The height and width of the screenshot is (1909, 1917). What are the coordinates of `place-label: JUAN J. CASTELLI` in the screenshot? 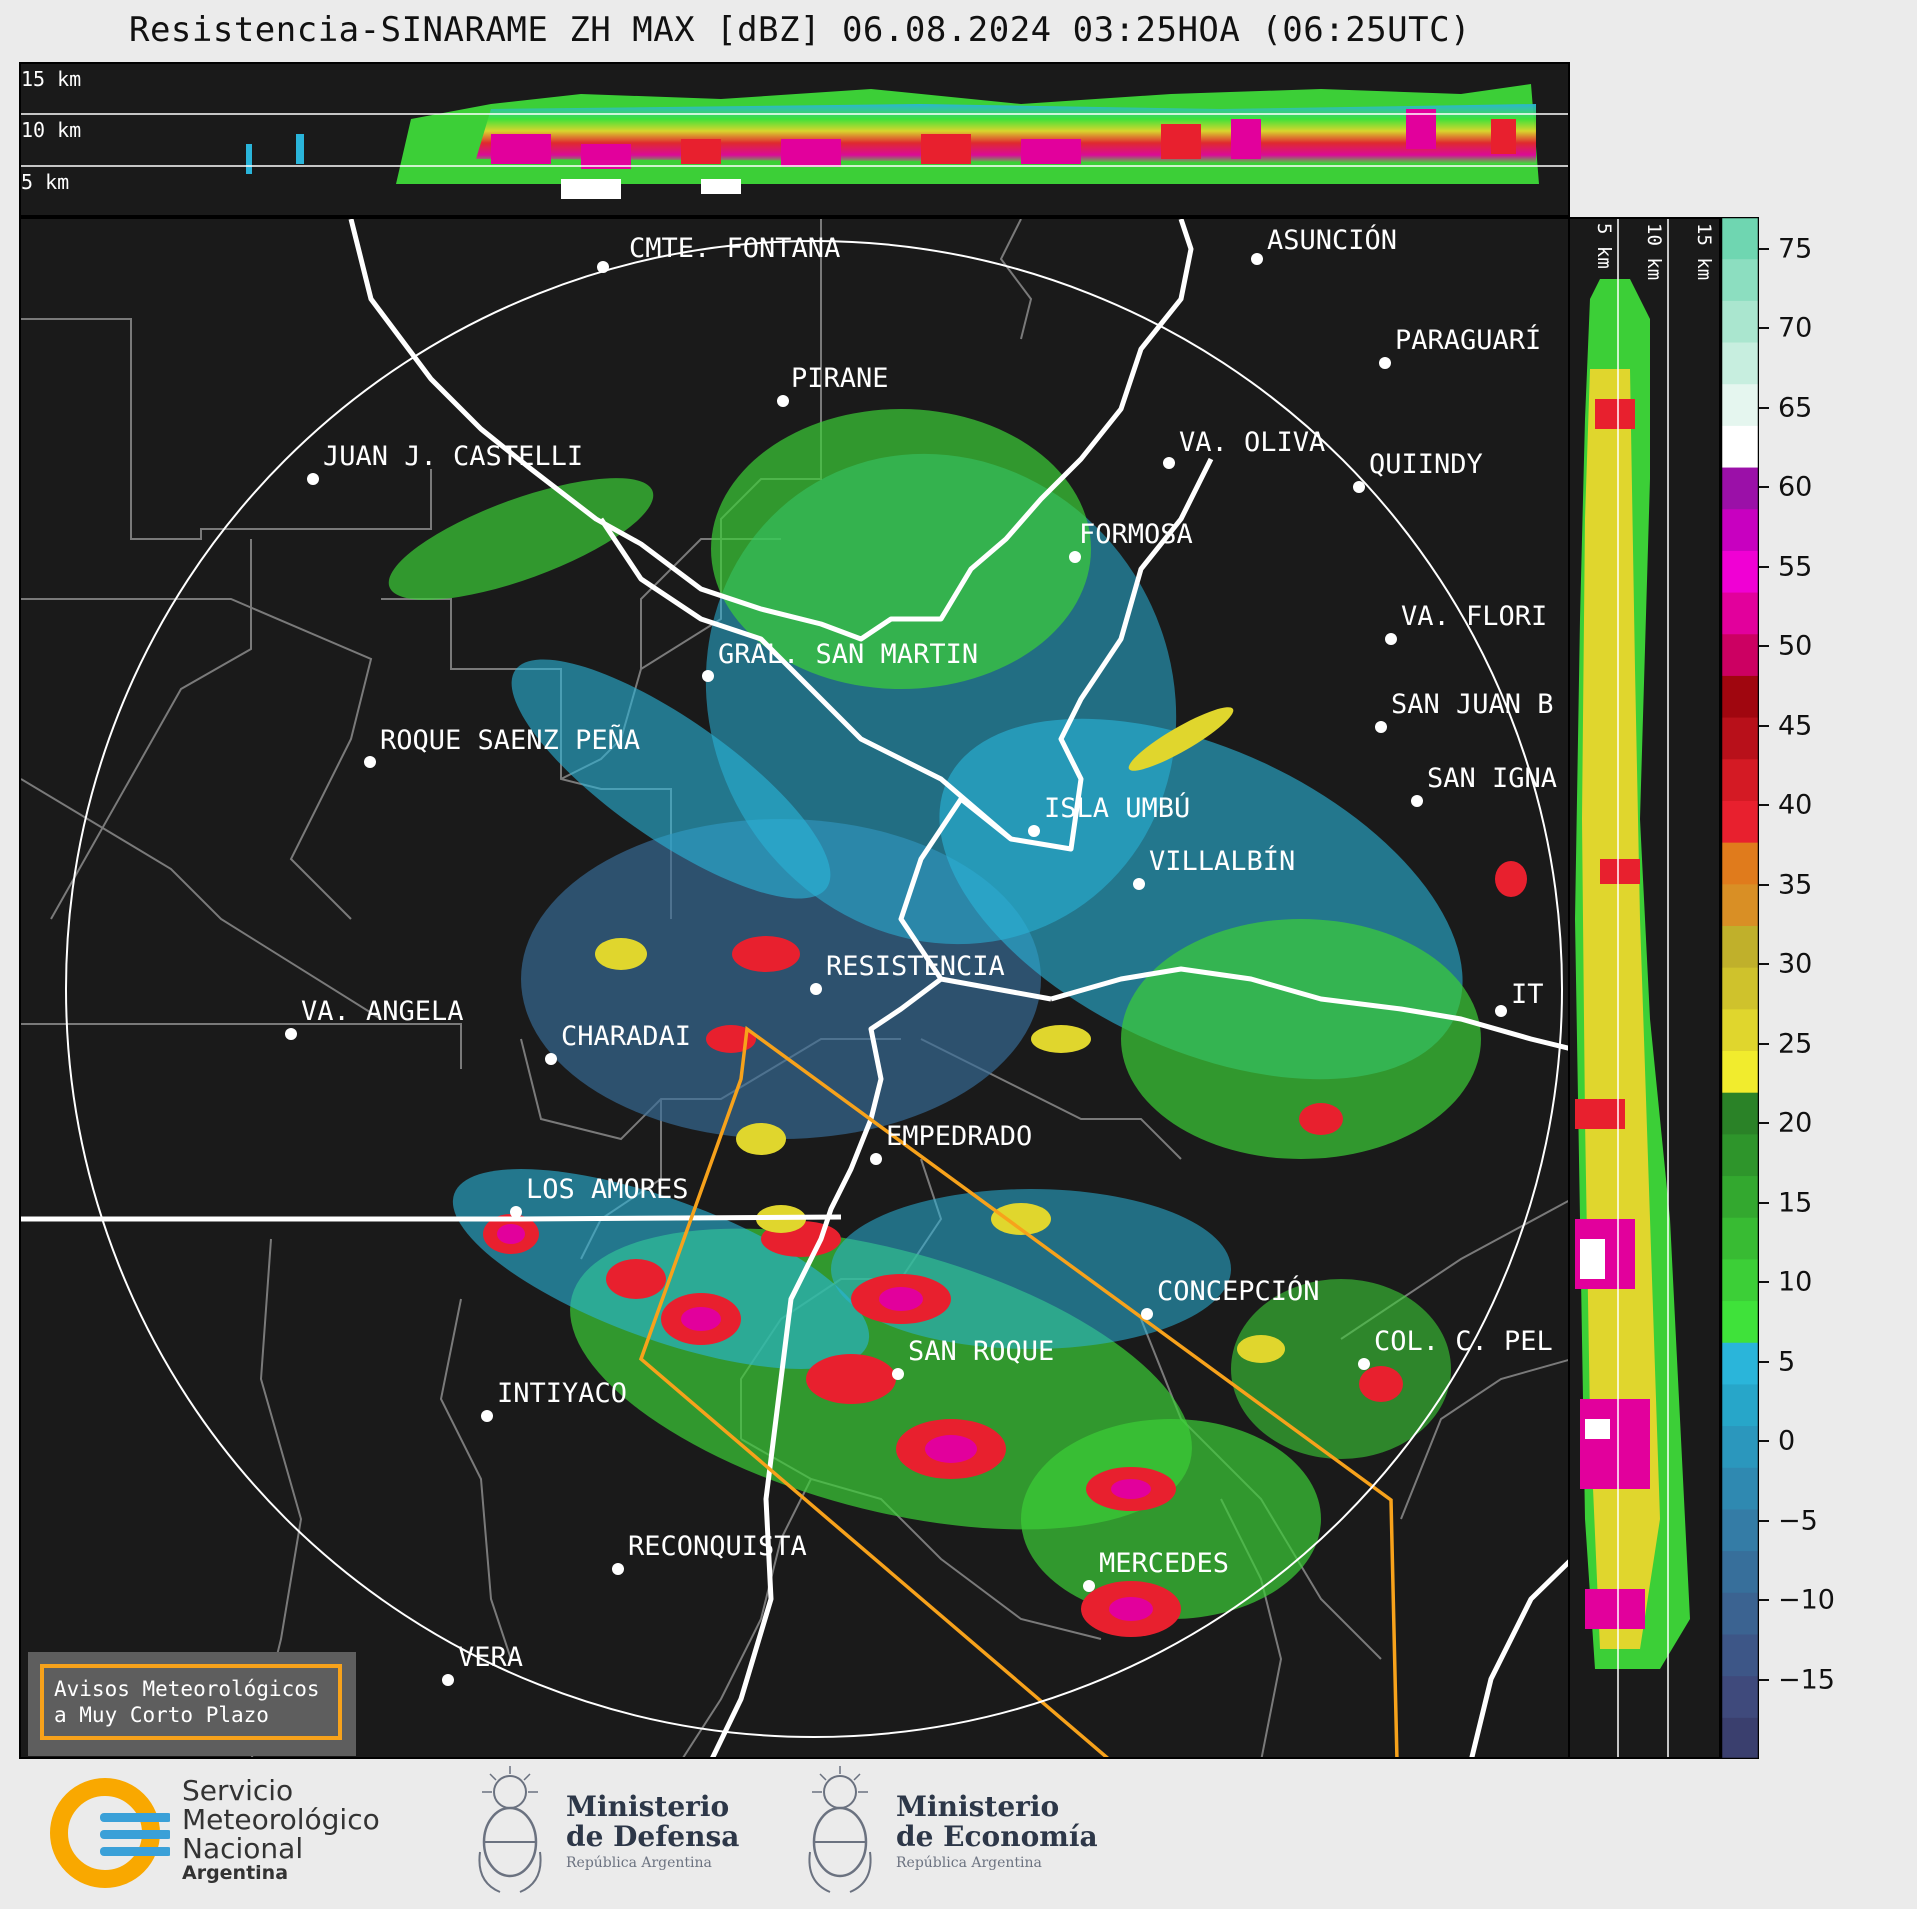 It's located at (453, 456).